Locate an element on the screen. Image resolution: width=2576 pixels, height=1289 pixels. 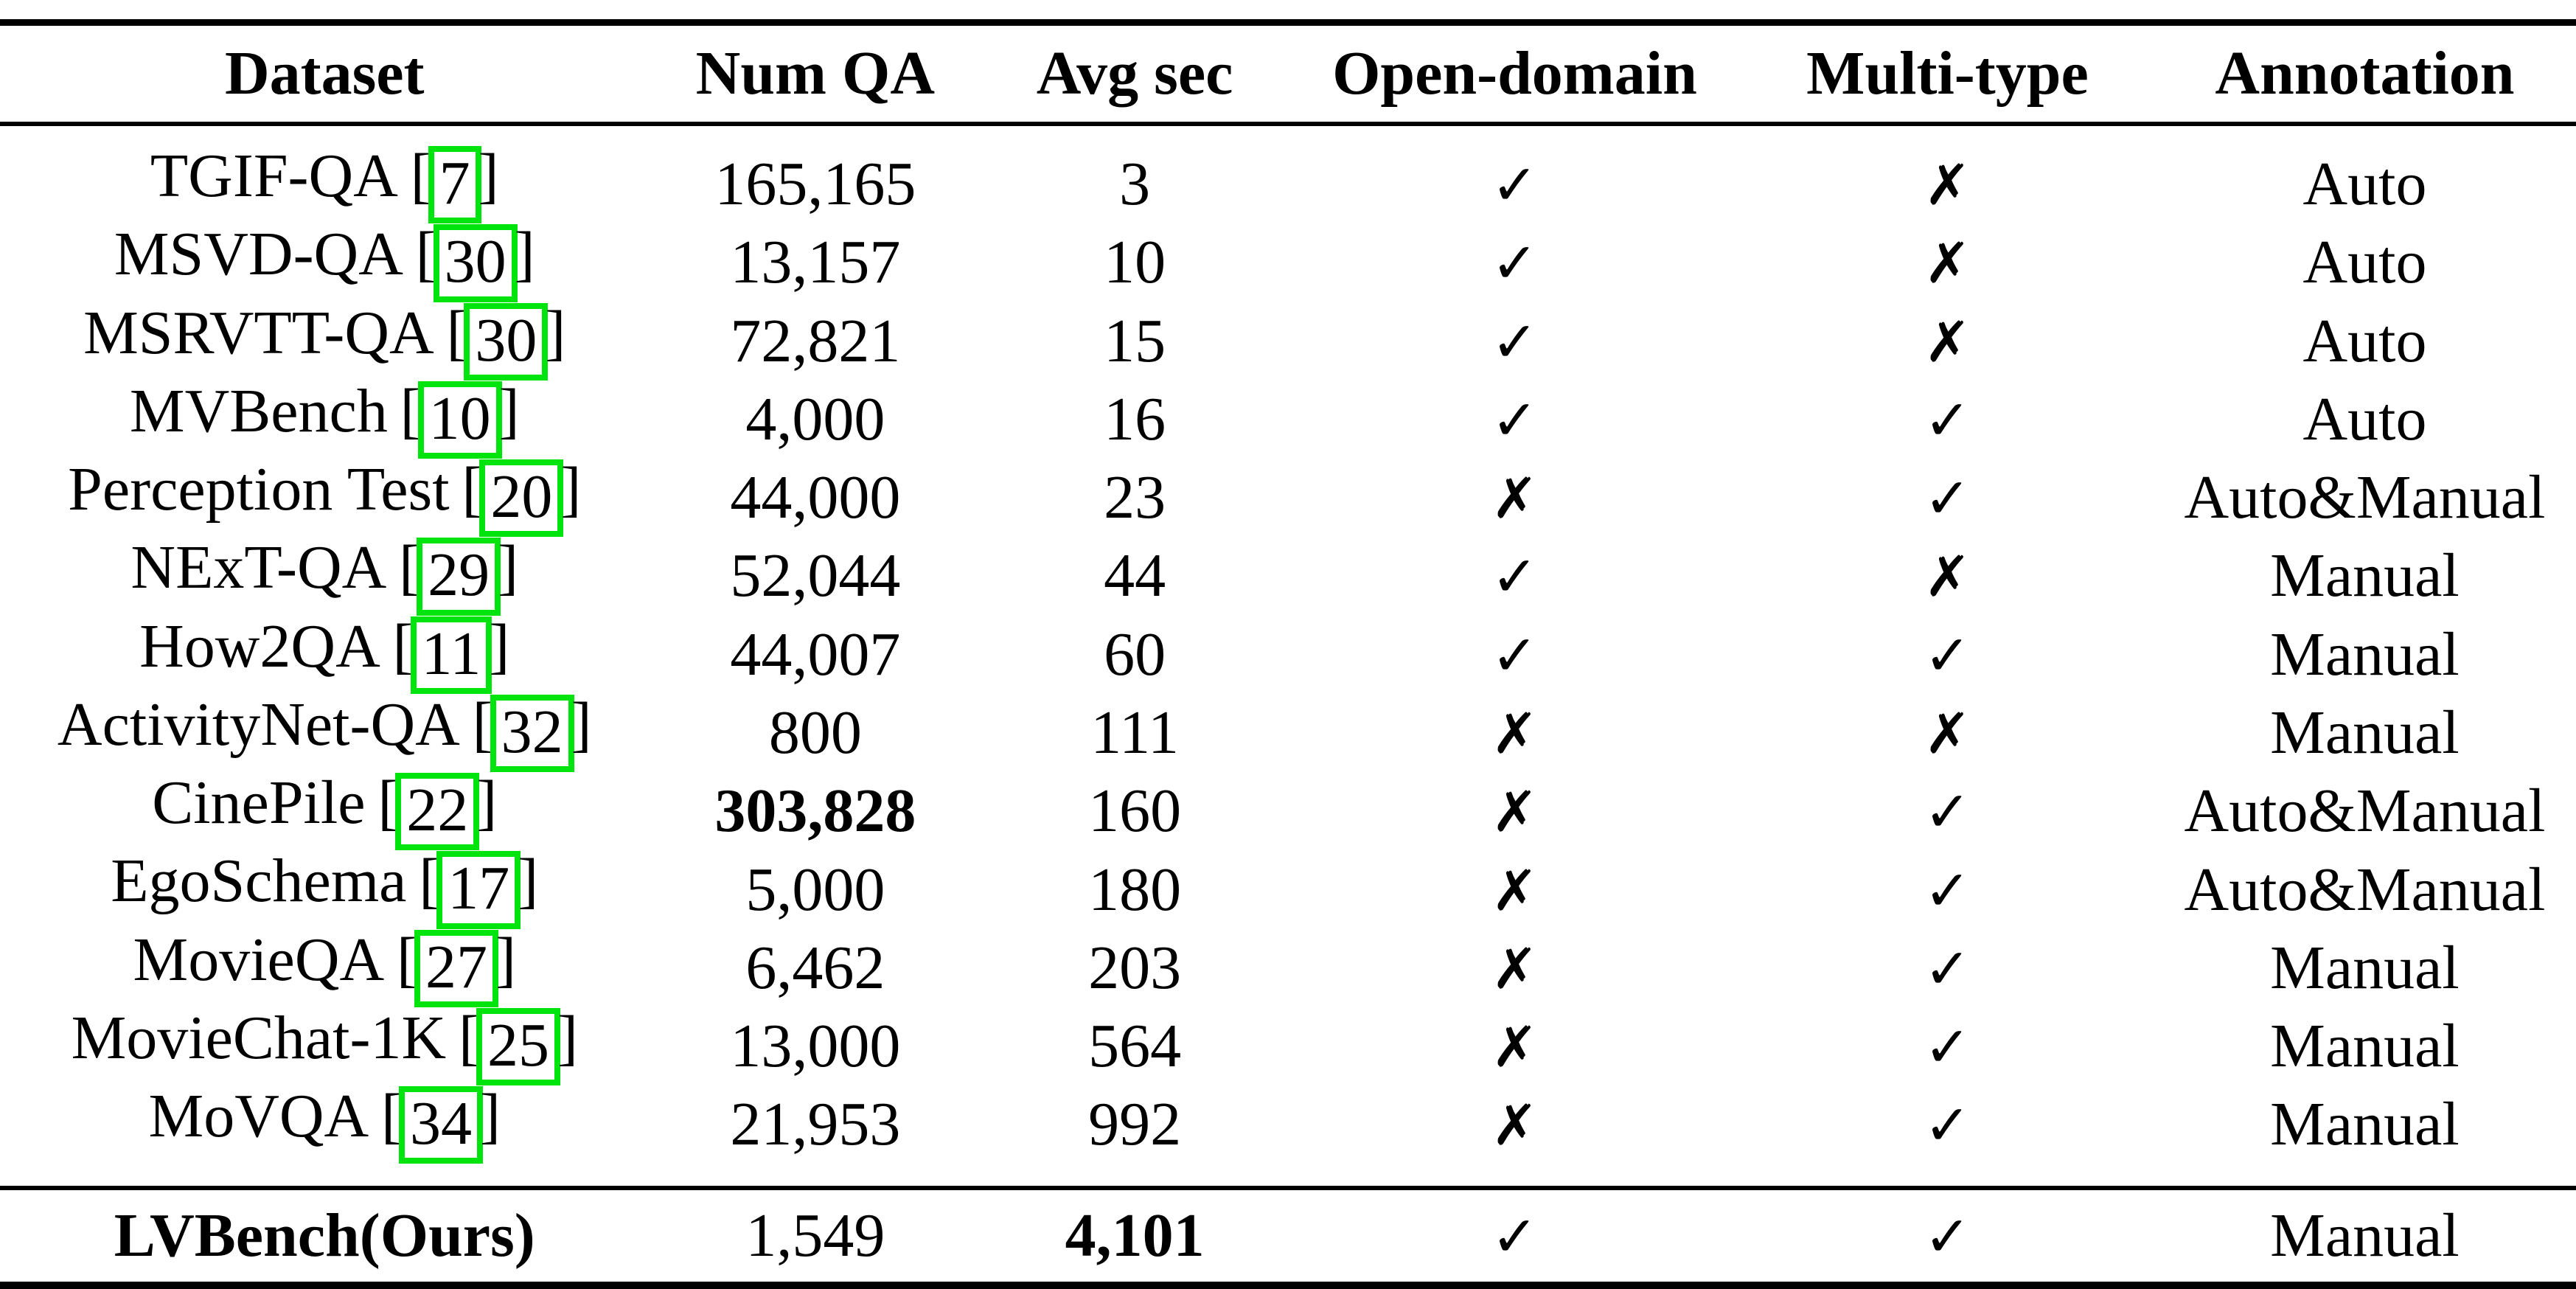
num-qa-cell: 4,000 is located at coordinates (815, 420).